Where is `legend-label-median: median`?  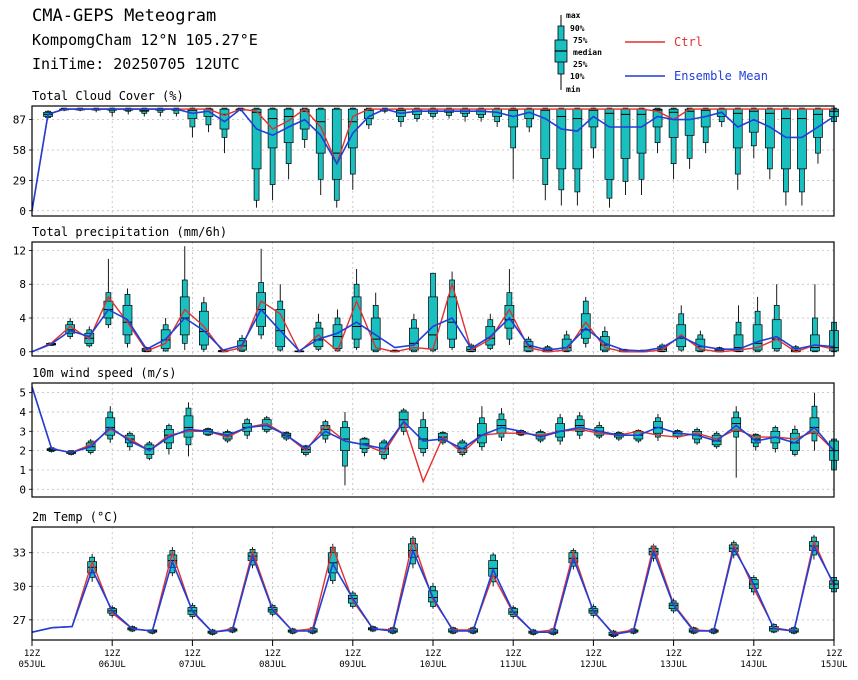
legend-label-median: median is located at coordinates (587, 52).